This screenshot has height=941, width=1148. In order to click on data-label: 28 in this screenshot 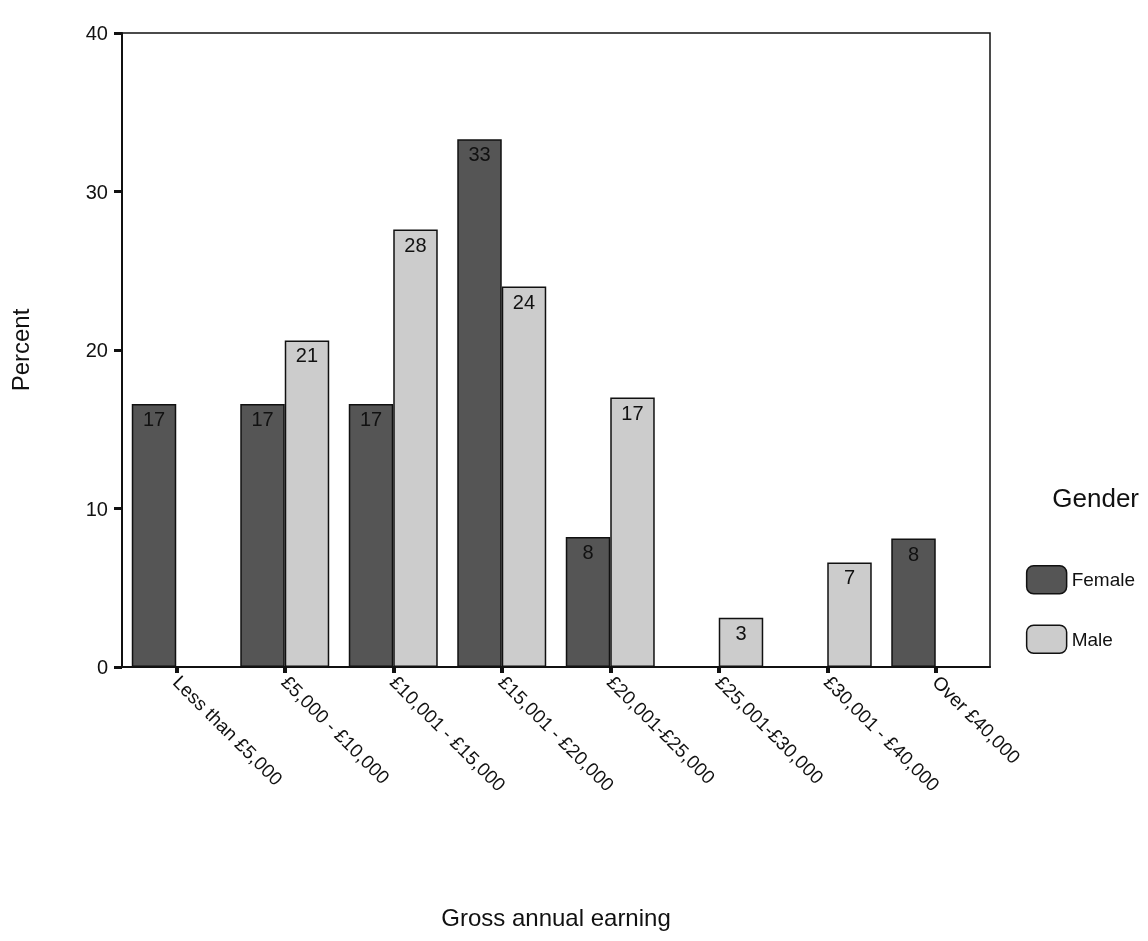, I will do `click(415, 244)`.